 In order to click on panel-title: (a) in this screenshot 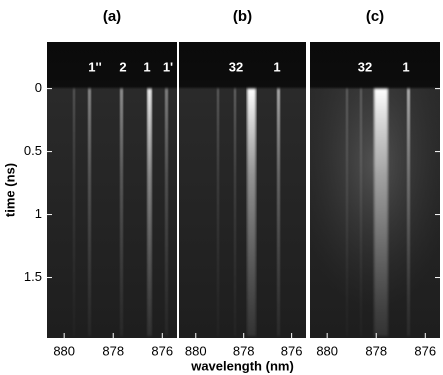, I will do `click(112, 16)`.